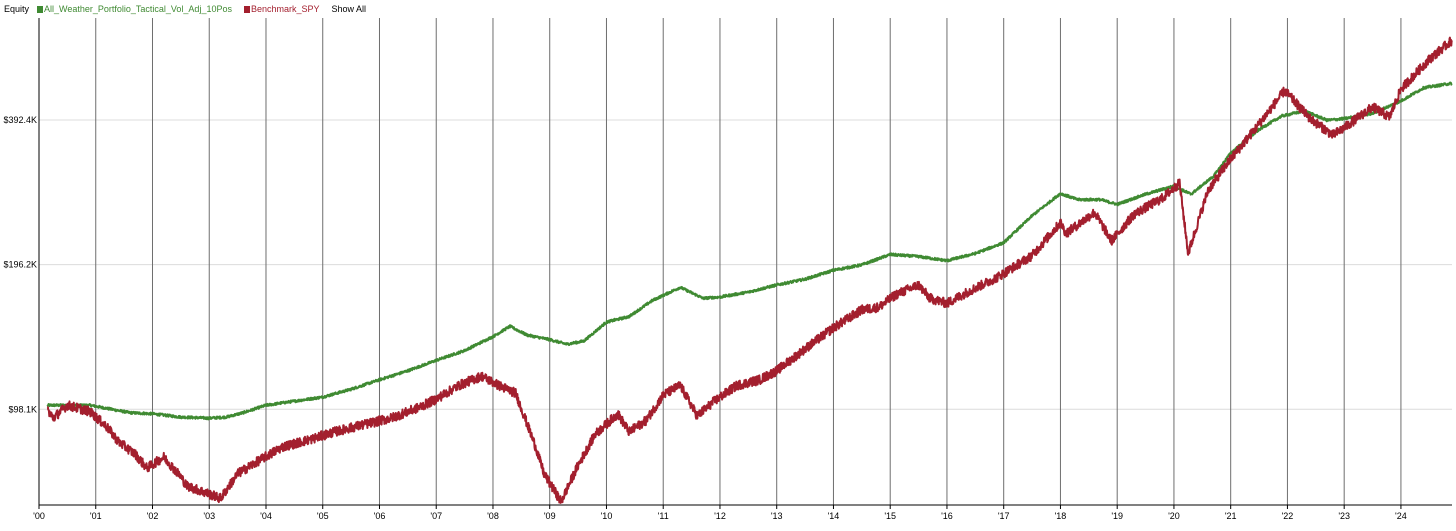 The height and width of the screenshot is (531, 1456). Describe the element at coordinates (1288, 516) in the screenshot. I see `x-tick-label: '22` at that location.